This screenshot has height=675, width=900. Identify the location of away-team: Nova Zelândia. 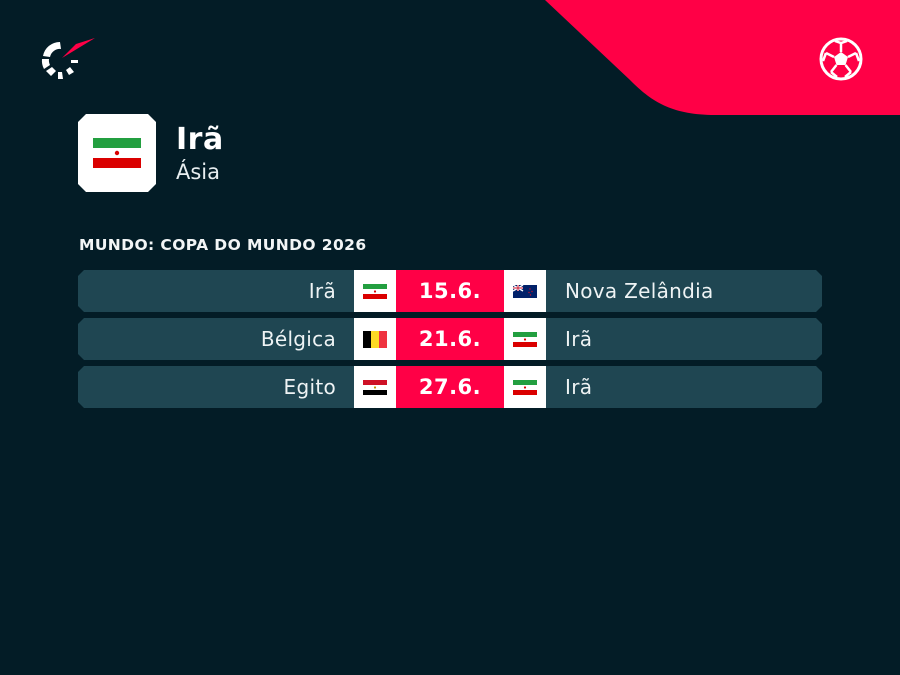
(684, 291).